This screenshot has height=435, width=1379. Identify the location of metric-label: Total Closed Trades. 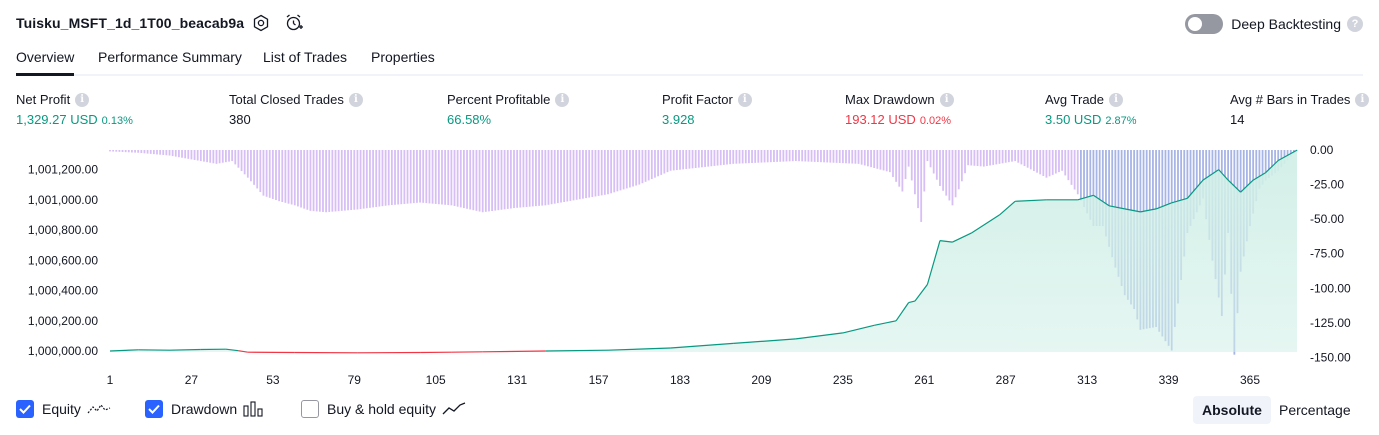
(286, 99).